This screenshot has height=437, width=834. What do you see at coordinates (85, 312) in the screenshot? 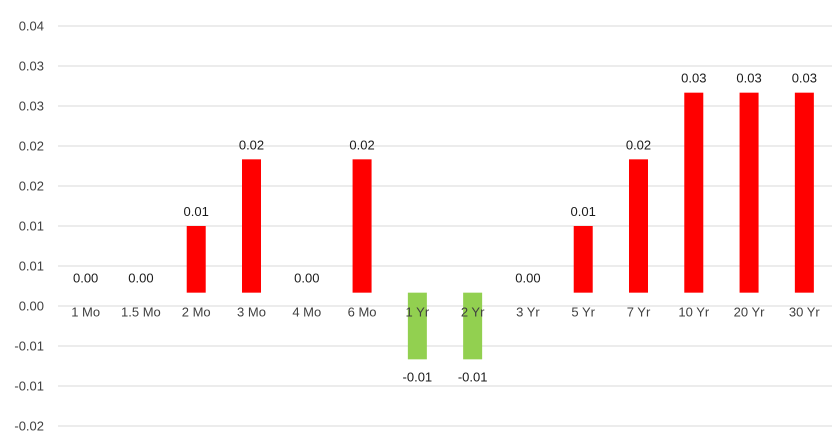
I see `x-tick-label: 1 Mo` at bounding box center [85, 312].